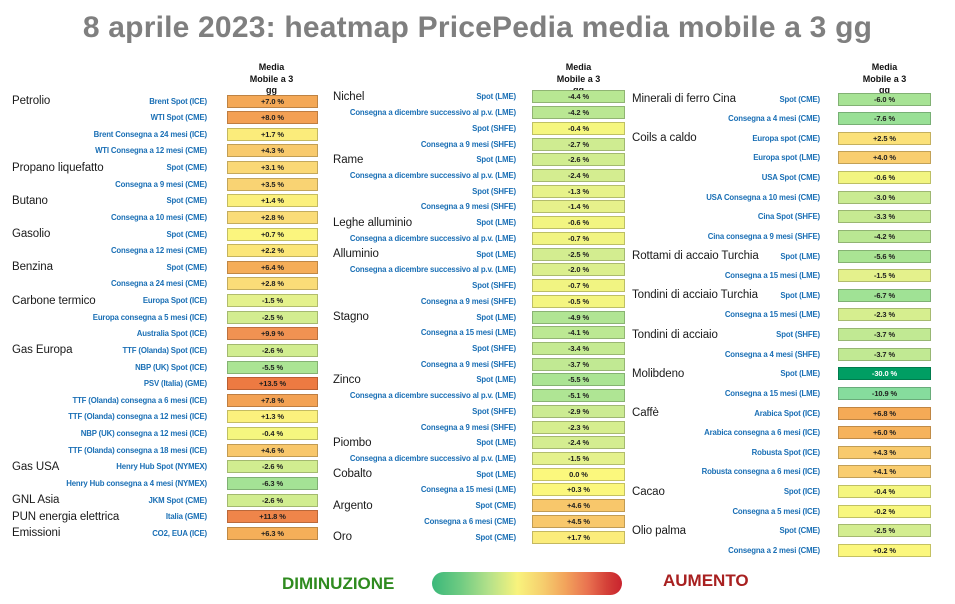 This screenshot has height=604, width=955. What do you see at coordinates (177, 500) in the screenshot?
I see `series-label: JKM Spot (CME)` at bounding box center [177, 500].